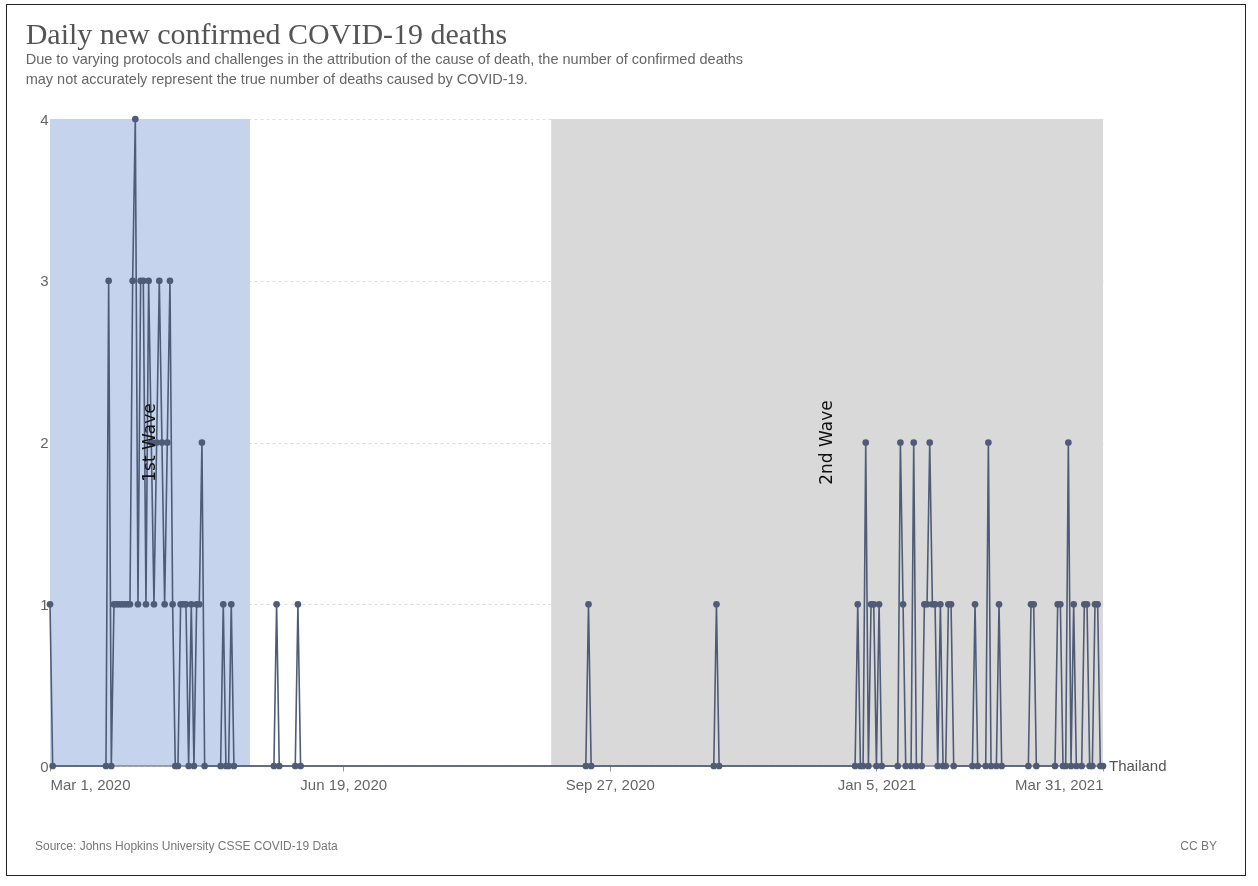 The height and width of the screenshot is (886, 1258). I want to click on band-label: 2nd Wave, so click(826, 442).